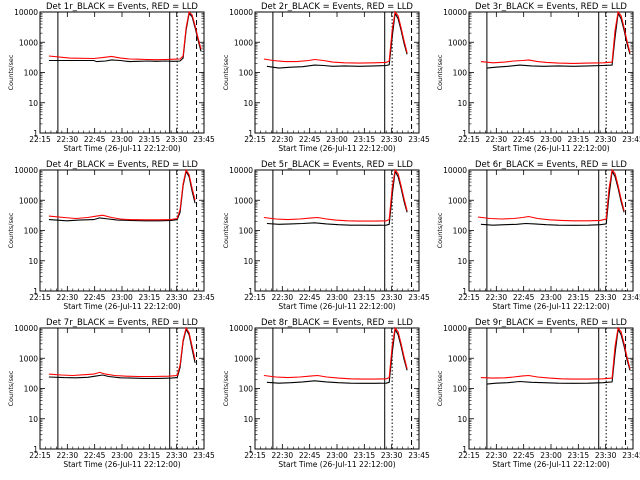 The image size is (640, 480). What do you see at coordinates (551, 7) in the screenshot?
I see `panel-title: Det 3r_BLACK = Events, RED = LLD` at bounding box center [551, 7].